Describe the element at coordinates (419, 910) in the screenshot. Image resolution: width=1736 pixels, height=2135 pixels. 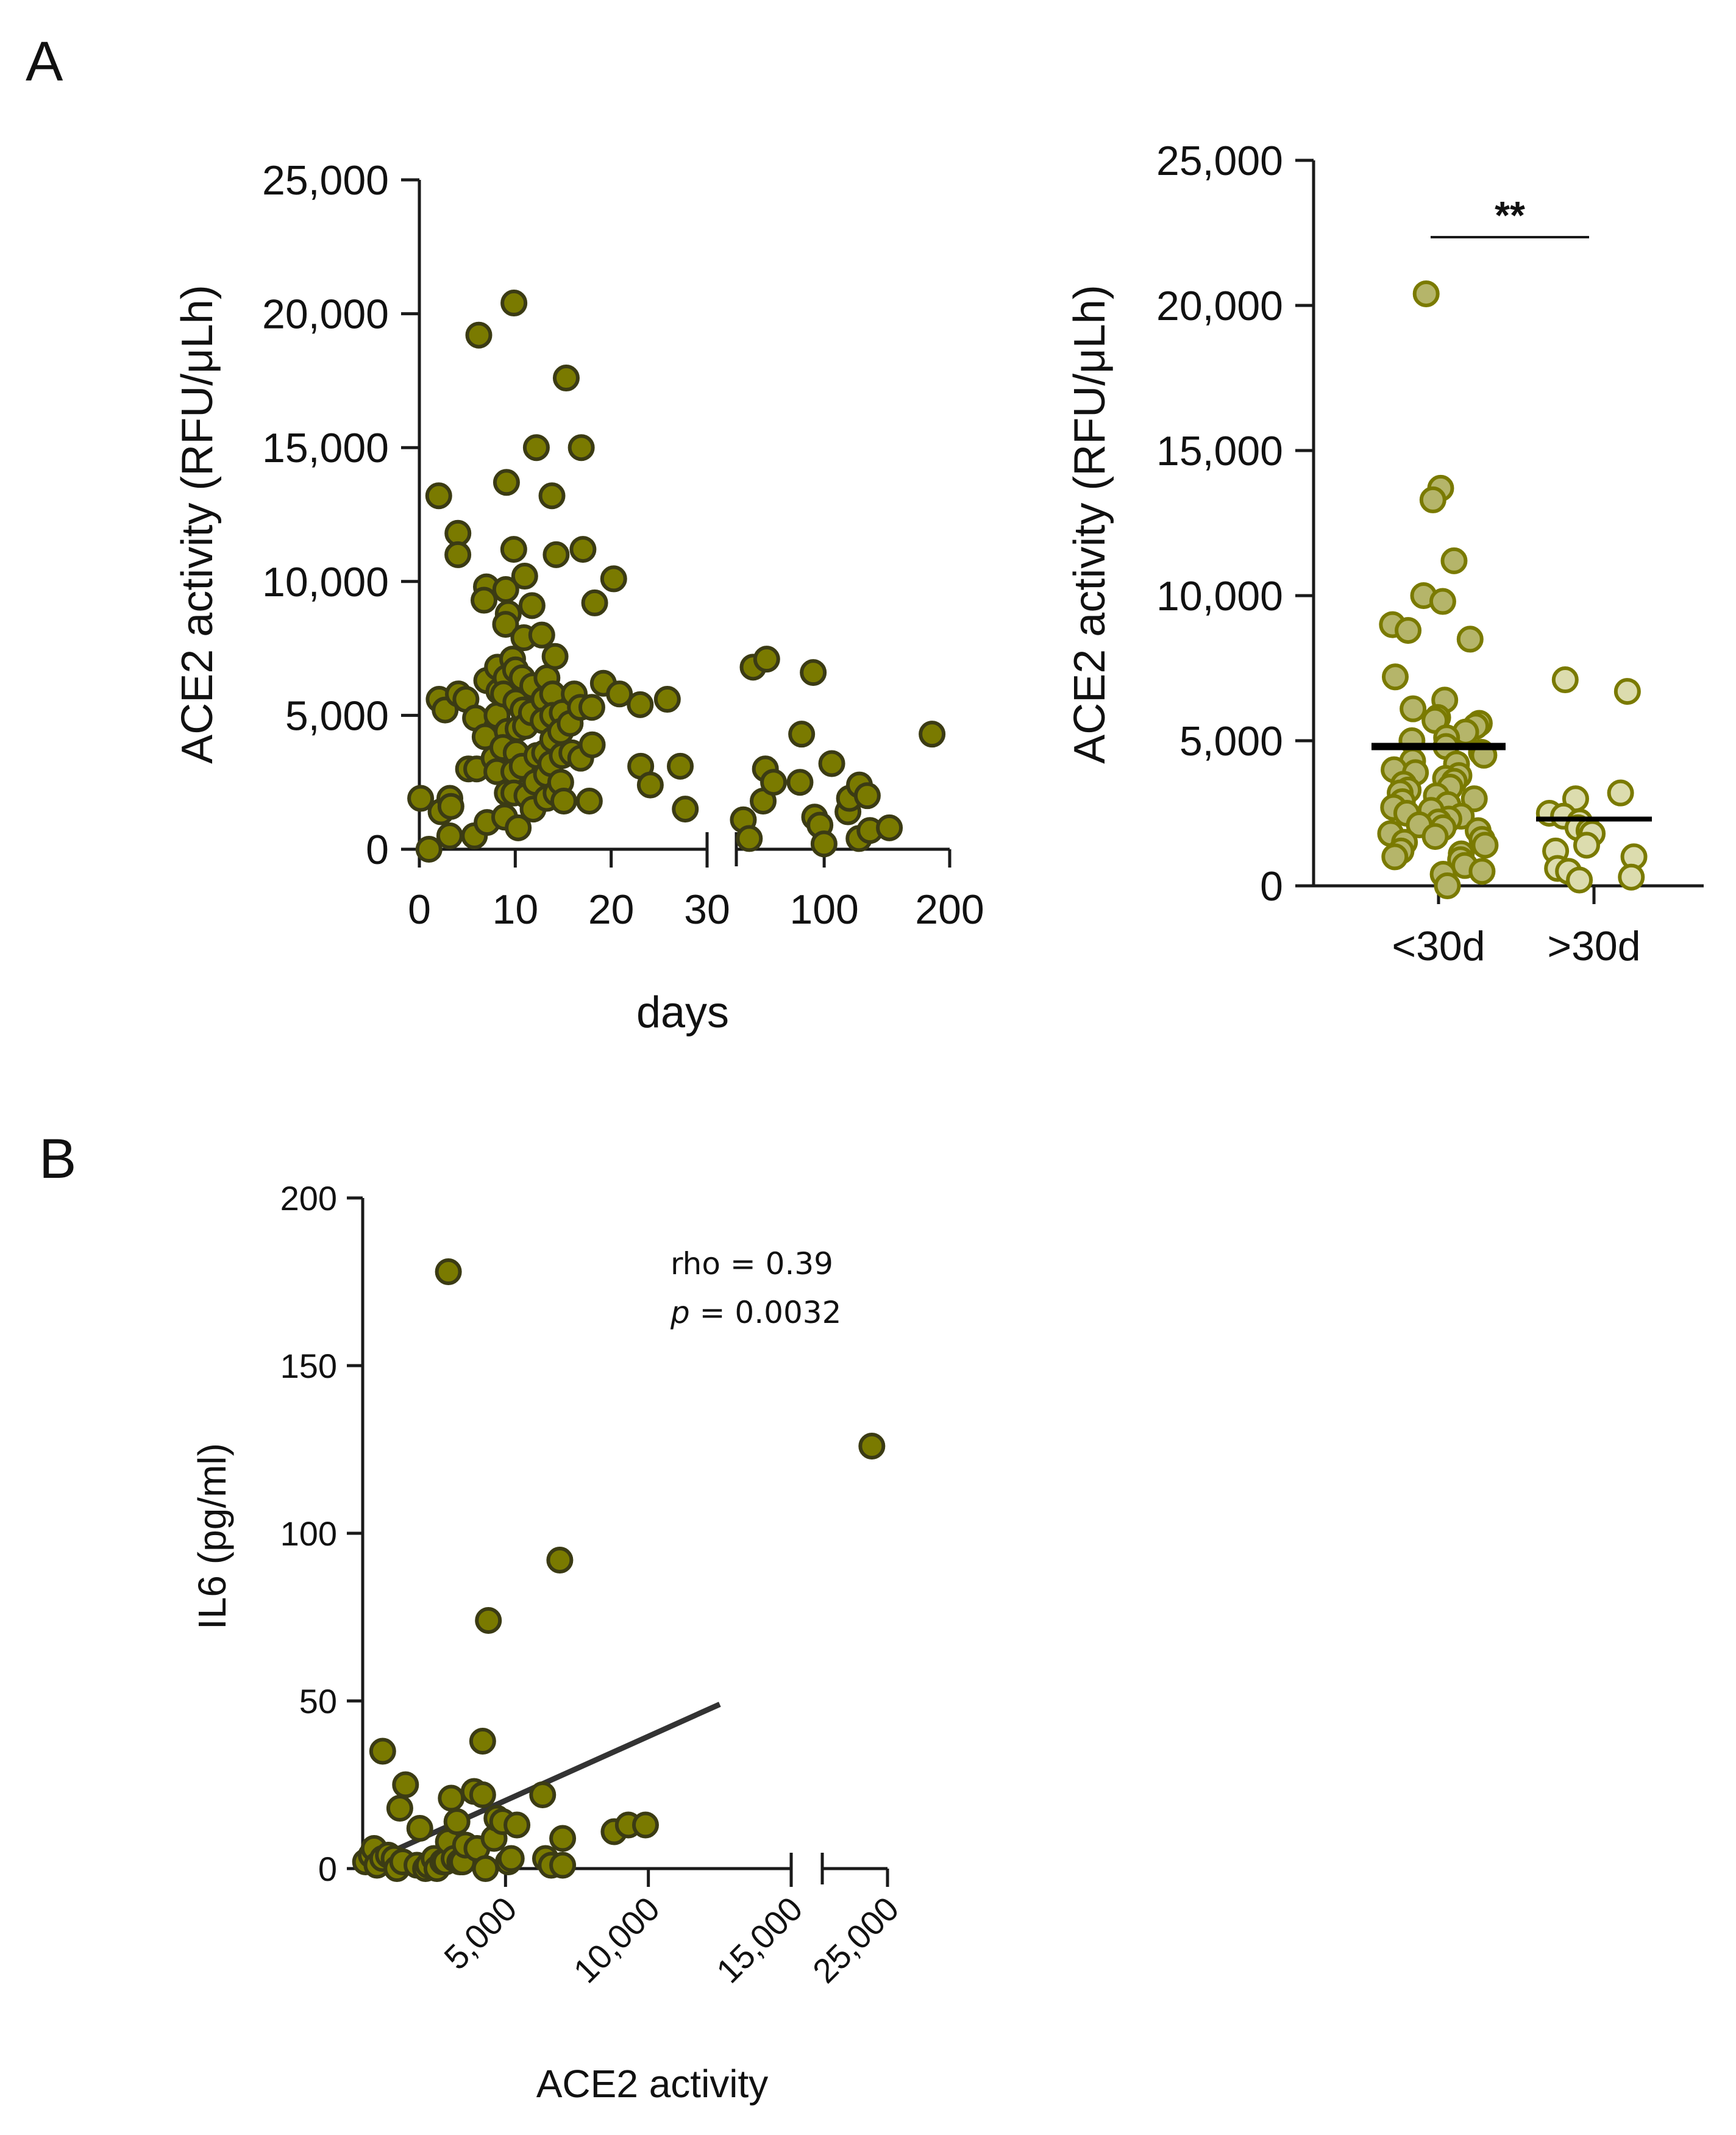
I see `x-tick-label: 0` at that location.